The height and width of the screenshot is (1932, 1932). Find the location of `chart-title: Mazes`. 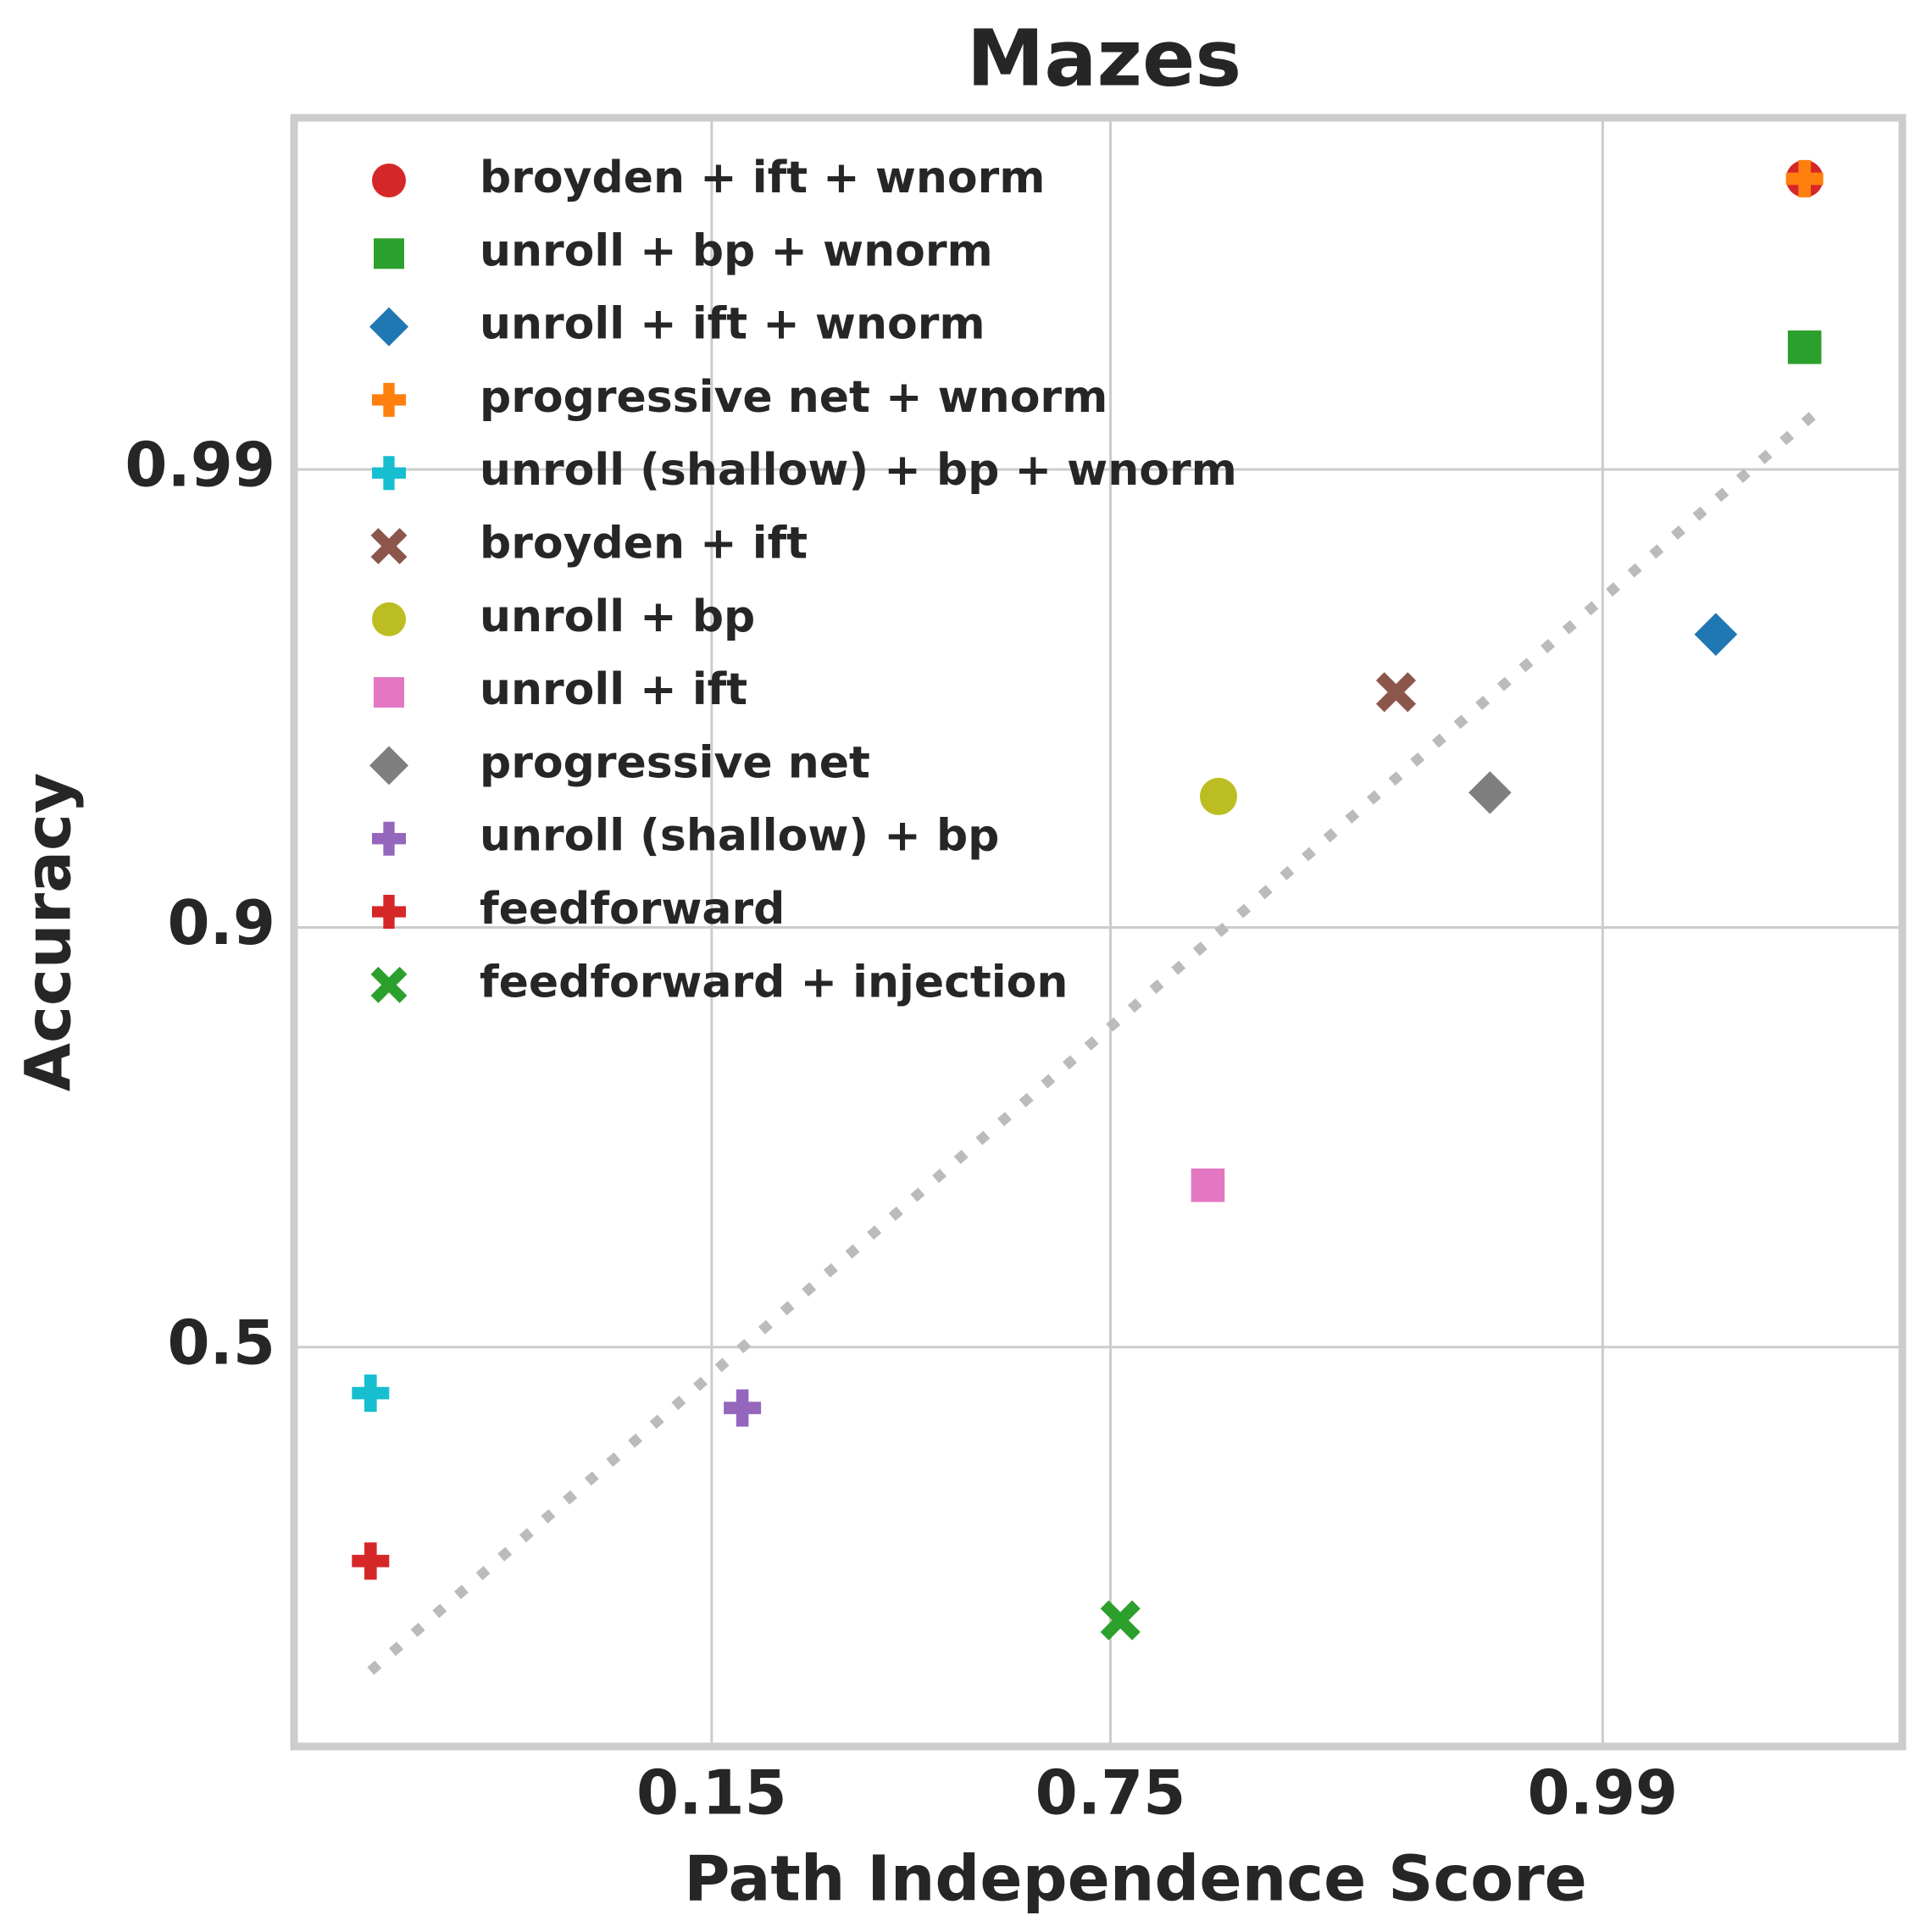

chart-title: Mazes is located at coordinates (1104, 58).